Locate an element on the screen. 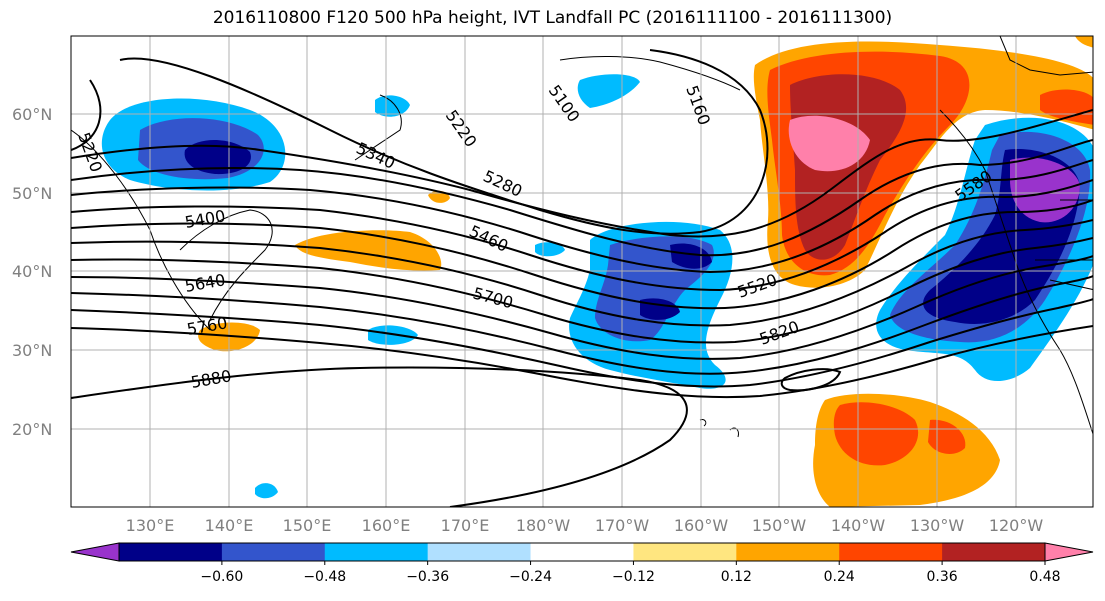 This screenshot has height=601, width=1105. lat-label: 40°N is located at coordinates (32, 271).